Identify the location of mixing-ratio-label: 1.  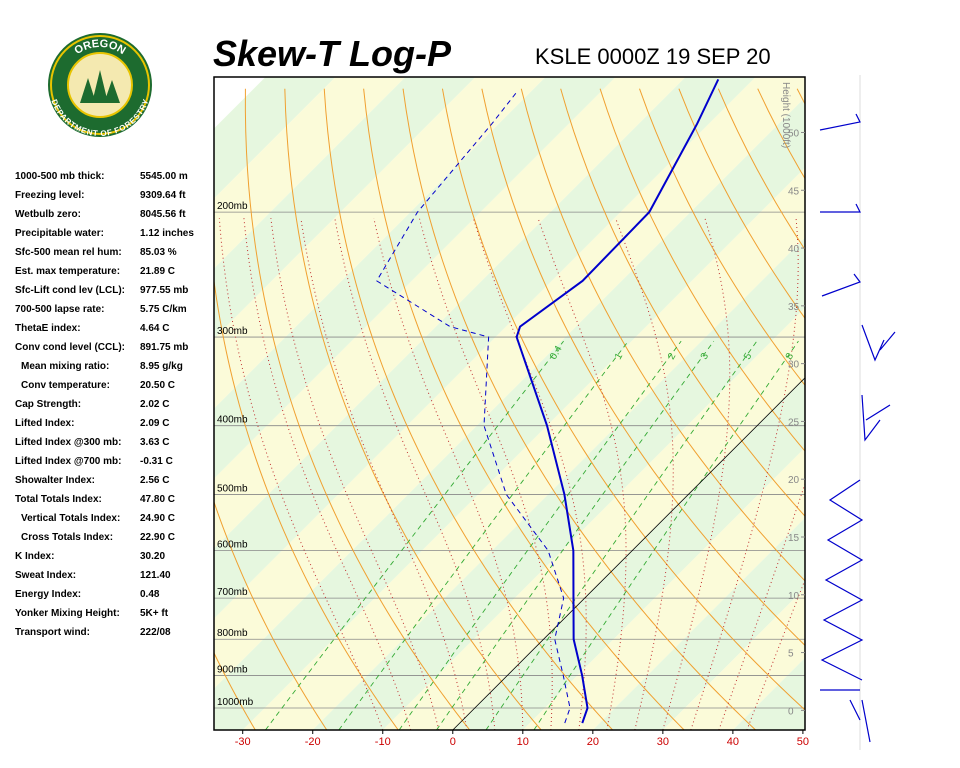
(619, 356).